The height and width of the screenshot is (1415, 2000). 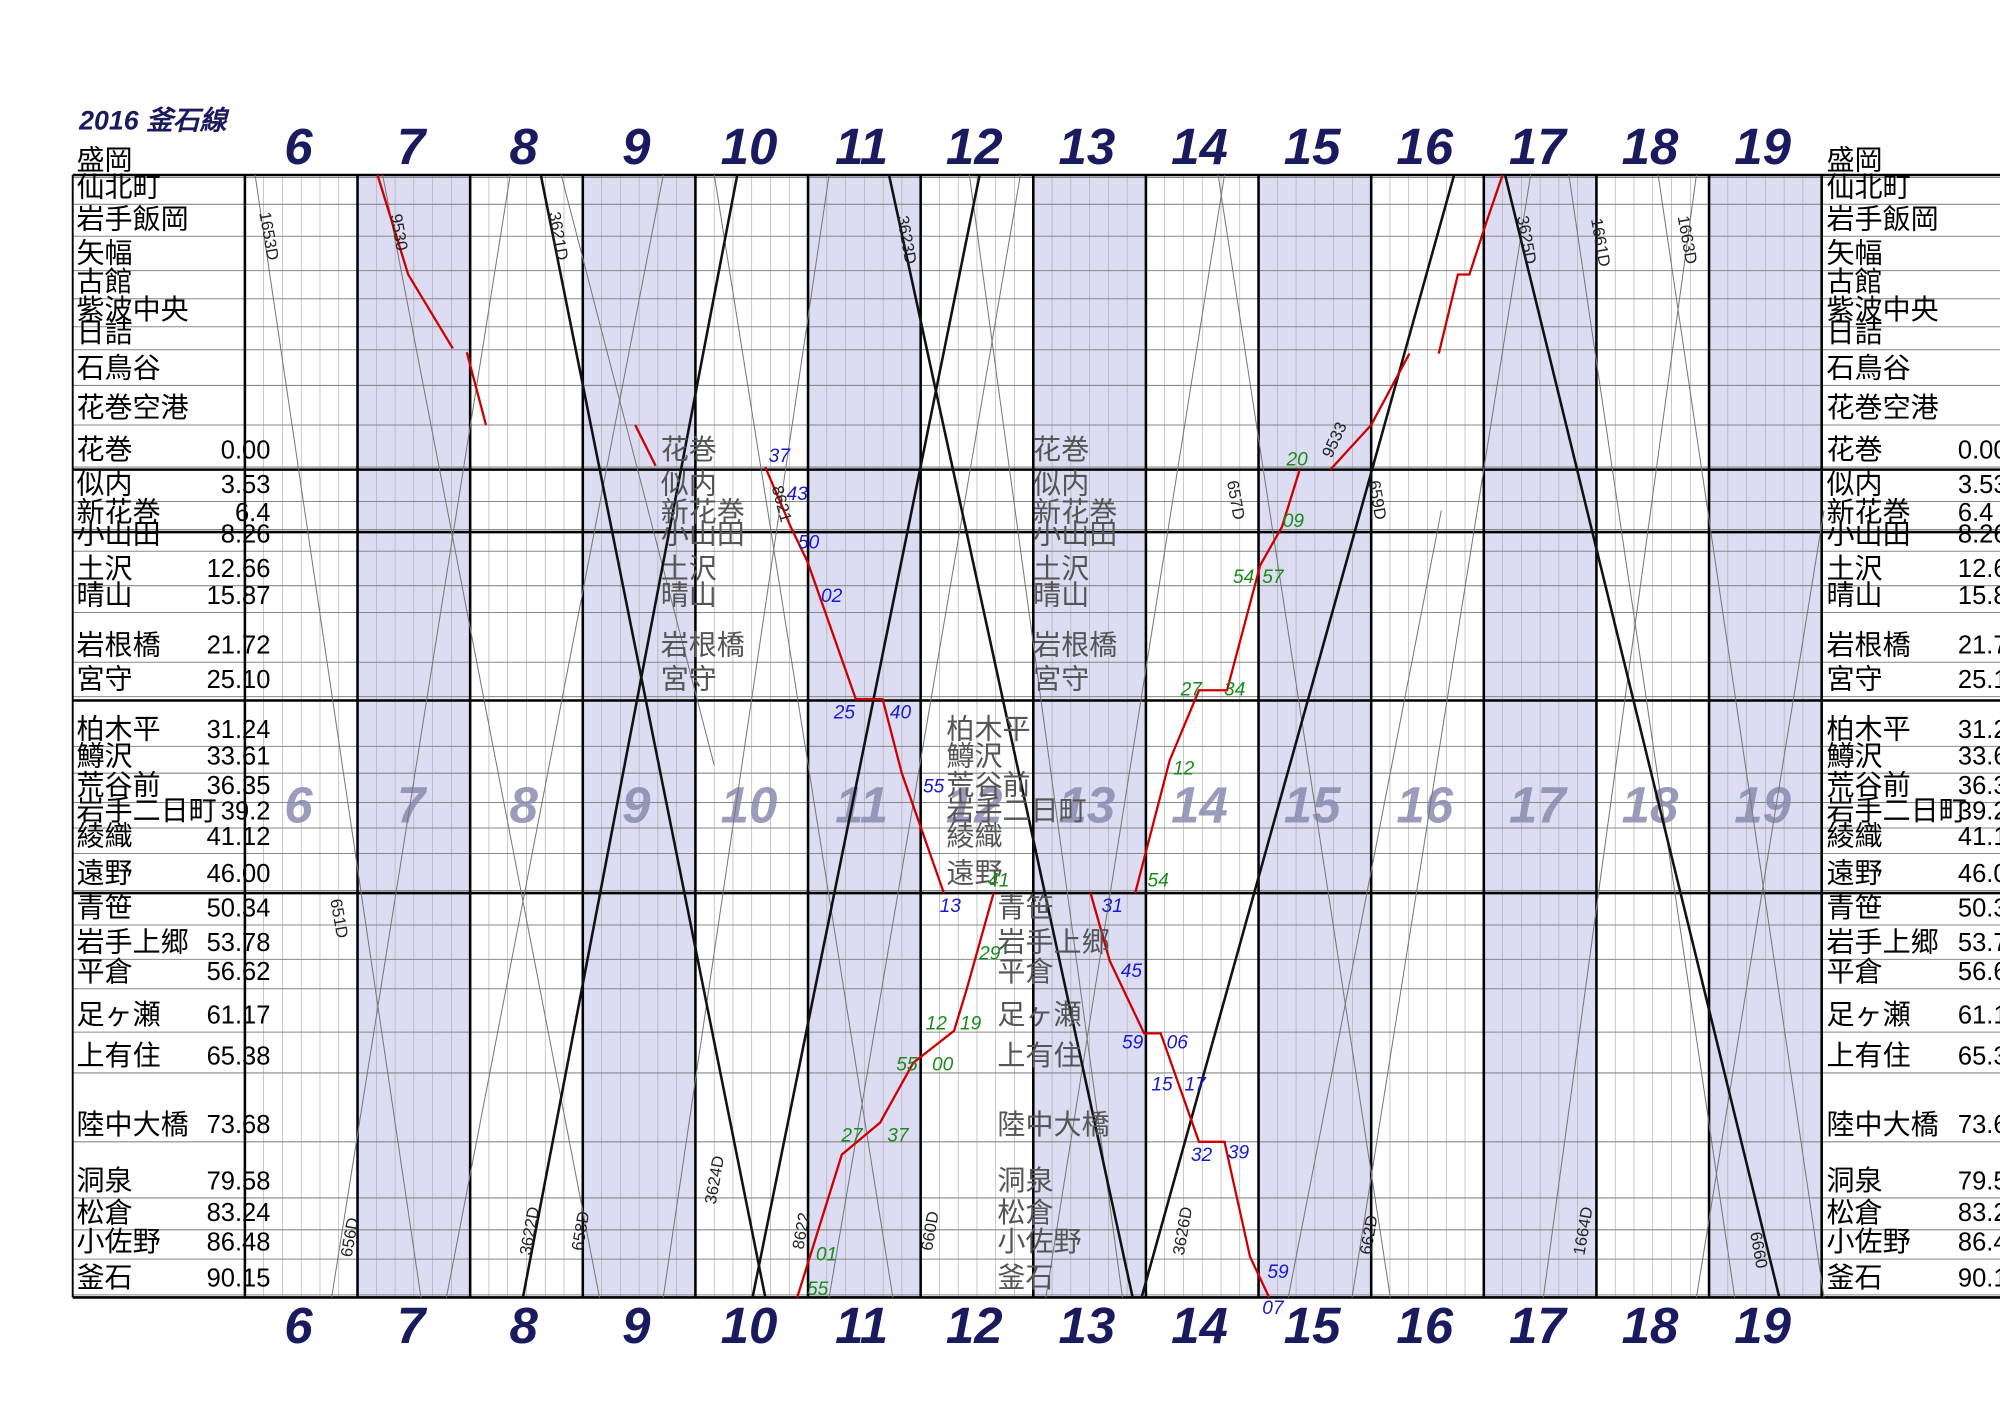 What do you see at coordinates (1273, 577) in the screenshot?
I see `minute-label: 57` at bounding box center [1273, 577].